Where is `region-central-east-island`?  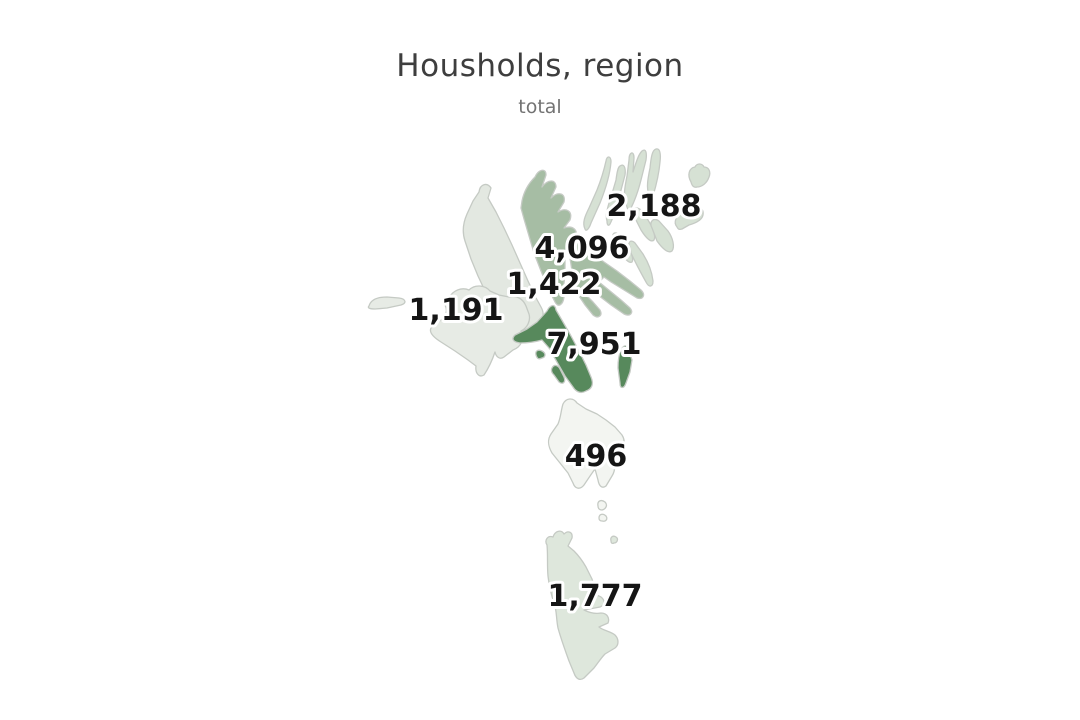
region-central-east-island is located at coordinates (582, 243).